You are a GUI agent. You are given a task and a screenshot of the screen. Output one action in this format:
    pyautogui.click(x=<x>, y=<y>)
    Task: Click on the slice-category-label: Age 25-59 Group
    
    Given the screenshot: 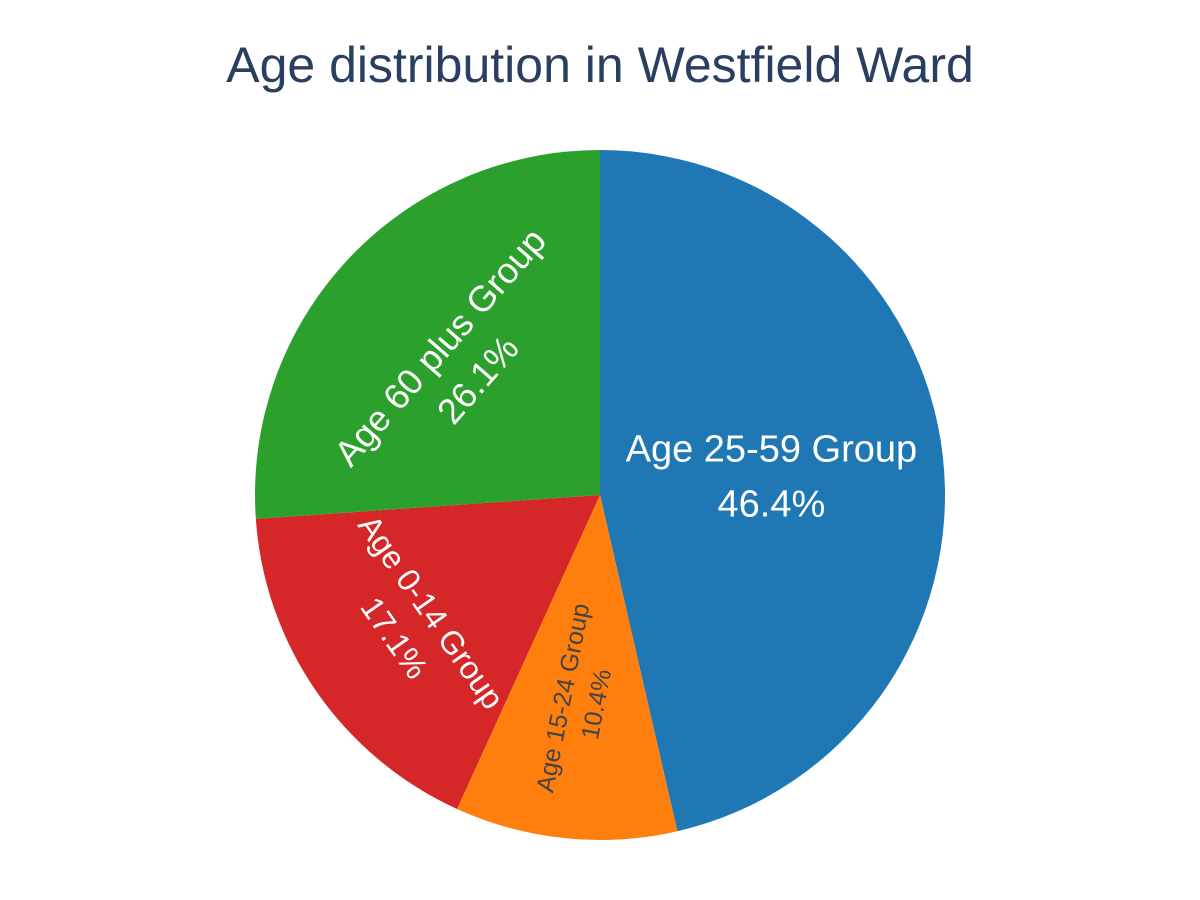 What is the action you would take?
    pyautogui.click(x=772, y=449)
    